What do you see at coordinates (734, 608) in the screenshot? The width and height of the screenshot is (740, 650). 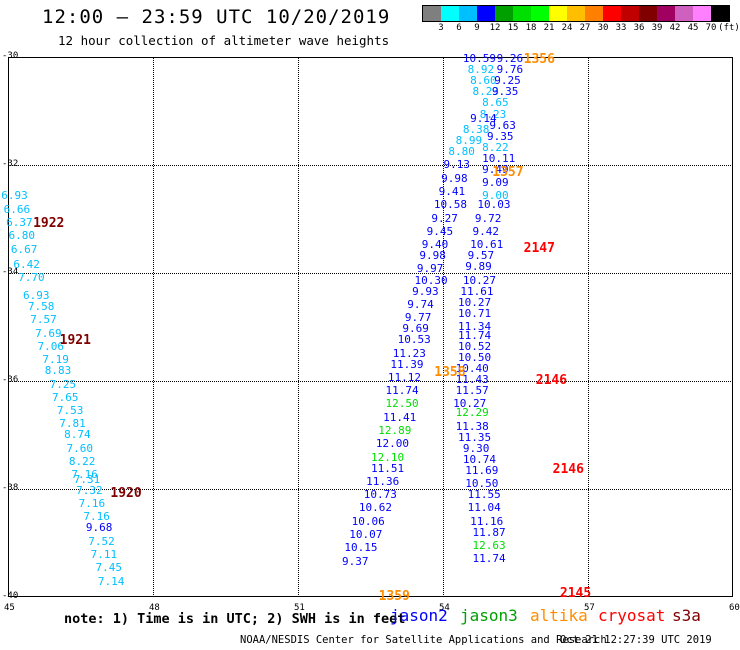 I see `longitude-tick-label: 60` at bounding box center [734, 608].